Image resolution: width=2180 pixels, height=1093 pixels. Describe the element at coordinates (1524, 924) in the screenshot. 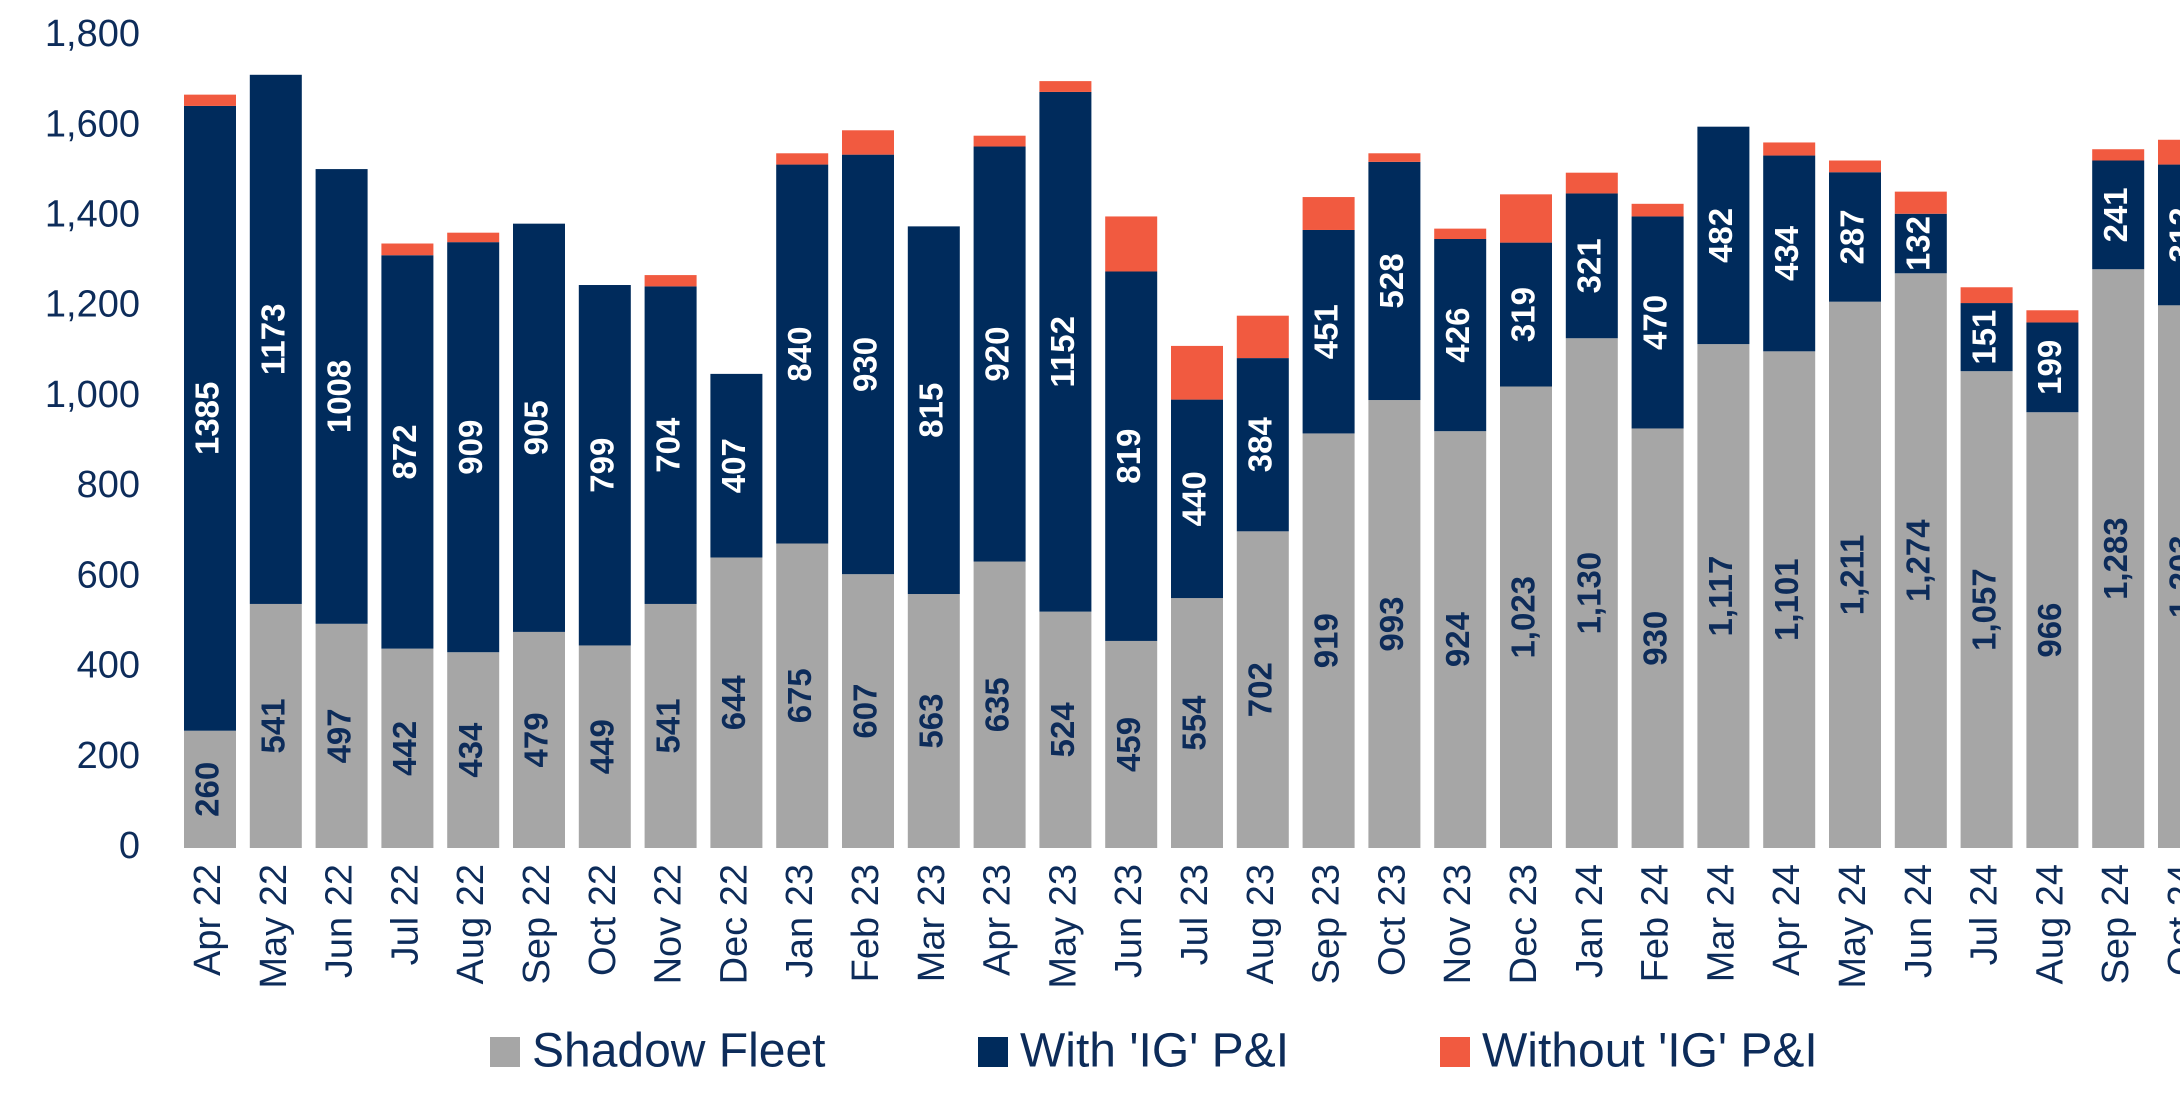

I see `x-tick-label: Dec 23` at that location.